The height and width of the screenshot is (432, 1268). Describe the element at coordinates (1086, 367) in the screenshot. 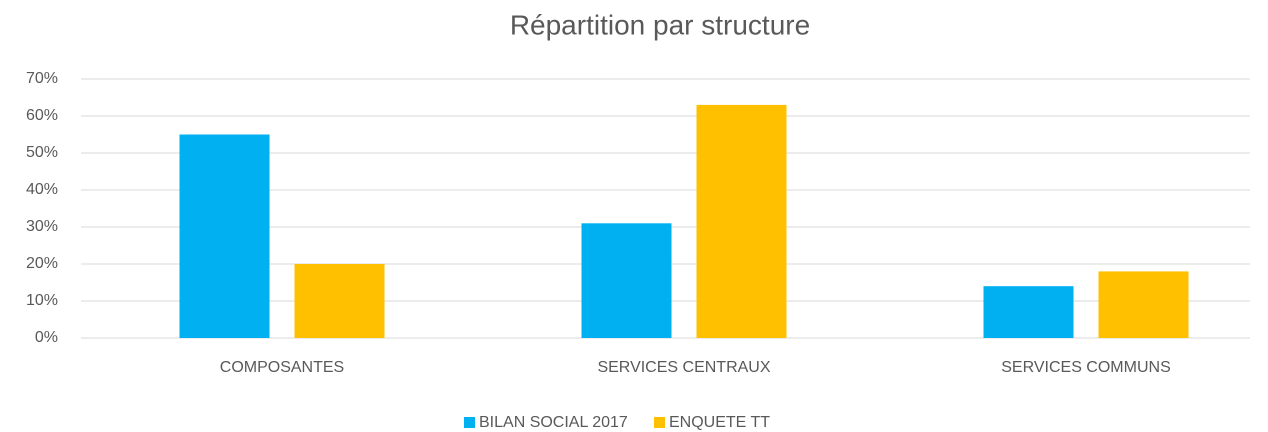

I see `x-tick-label: SERVICES COMMUNS` at that location.